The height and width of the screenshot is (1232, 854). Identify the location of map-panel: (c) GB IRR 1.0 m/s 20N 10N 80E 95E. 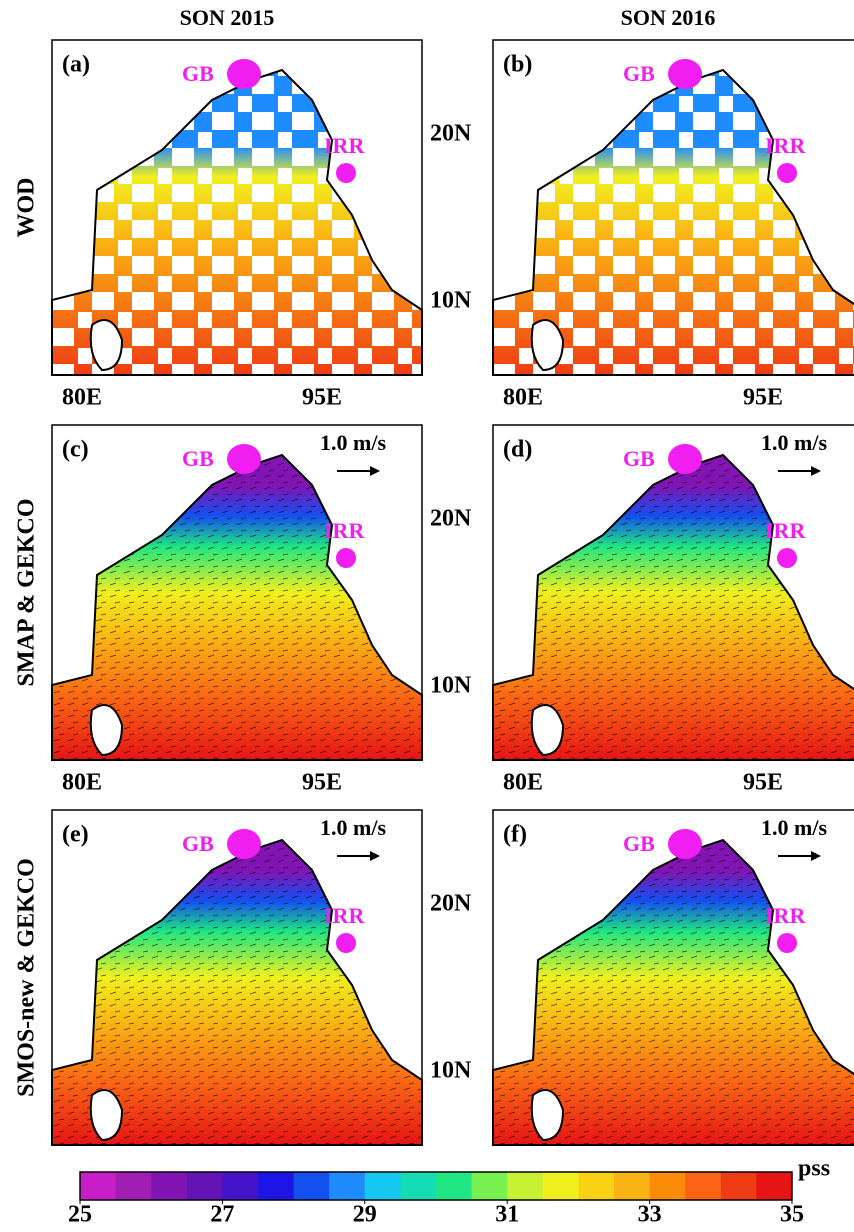
(261, 610).